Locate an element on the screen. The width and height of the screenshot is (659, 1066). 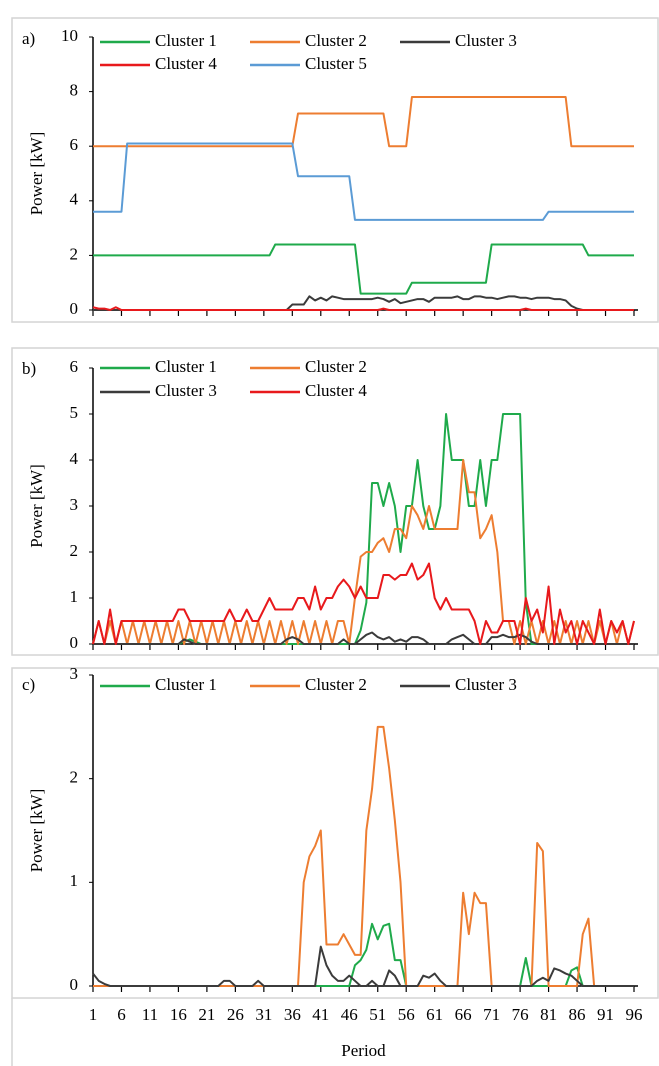
x-tick-label: 11 is located at coordinates (150, 1014).